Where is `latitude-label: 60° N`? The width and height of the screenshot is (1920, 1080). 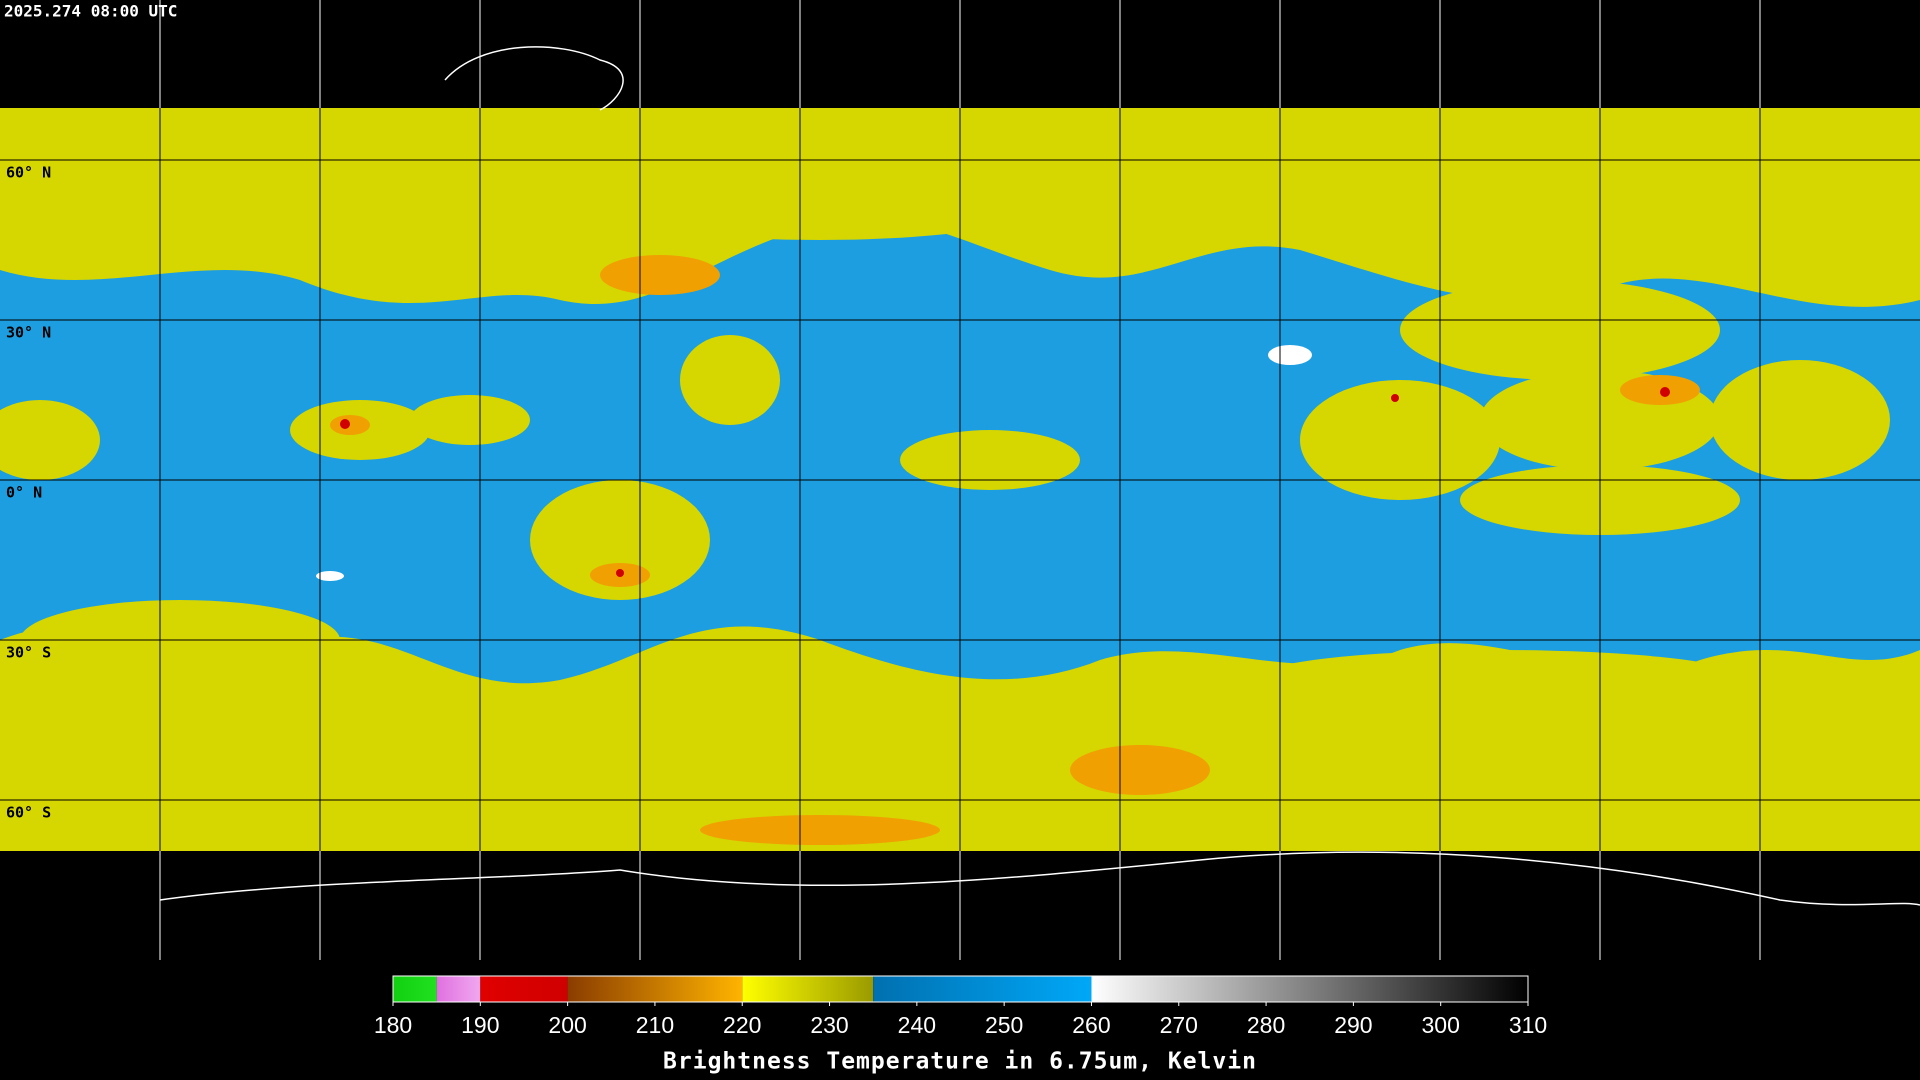
latitude-label: 60° N is located at coordinates (28, 173).